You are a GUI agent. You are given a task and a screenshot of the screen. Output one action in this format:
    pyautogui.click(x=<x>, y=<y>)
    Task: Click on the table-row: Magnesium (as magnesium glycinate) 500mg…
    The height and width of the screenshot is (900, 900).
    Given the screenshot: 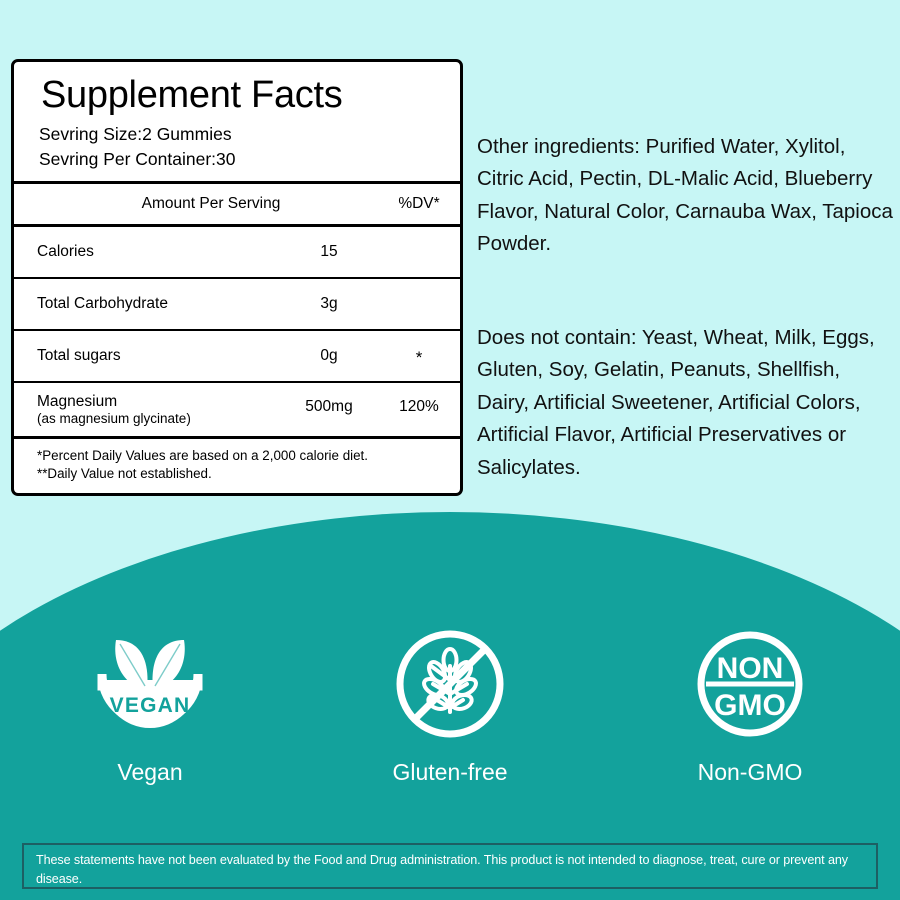 What is the action you would take?
    pyautogui.click(x=237, y=409)
    